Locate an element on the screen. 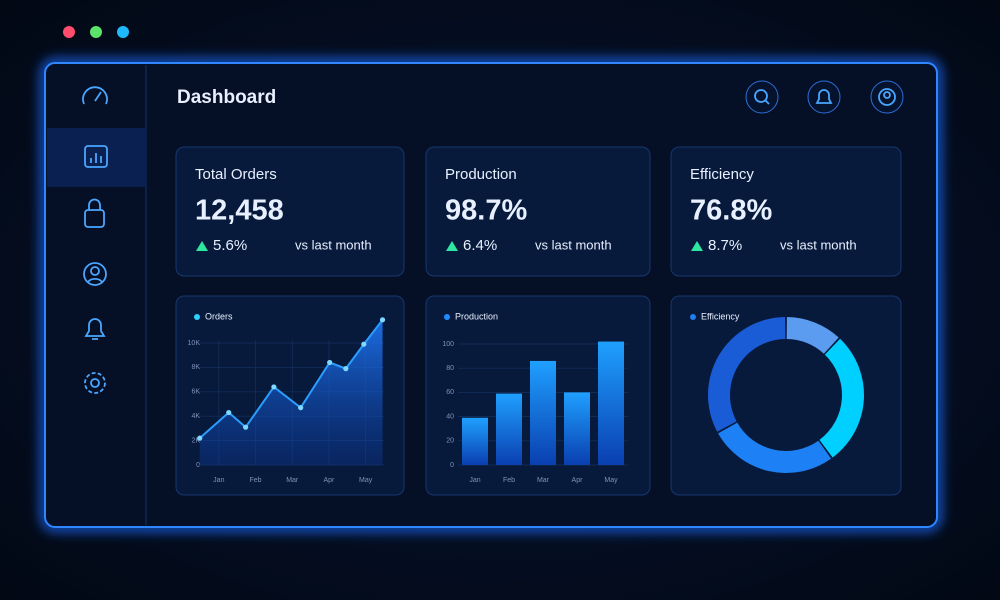 The image size is (1000, 600). y-tick-label: 10K is located at coordinates (194, 343).